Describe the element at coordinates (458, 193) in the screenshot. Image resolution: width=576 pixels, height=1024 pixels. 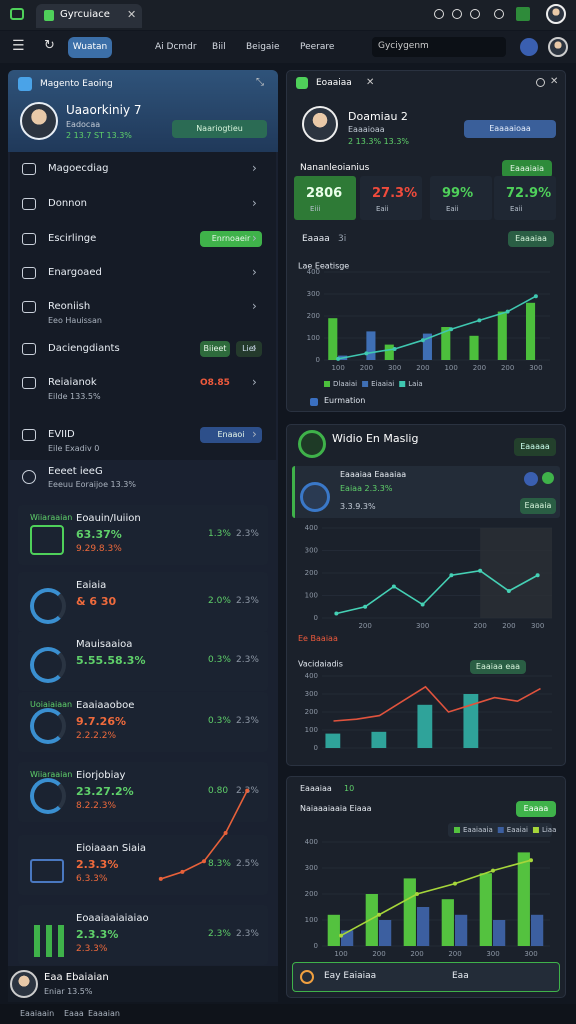
I see `stat-value: 99%` at that location.